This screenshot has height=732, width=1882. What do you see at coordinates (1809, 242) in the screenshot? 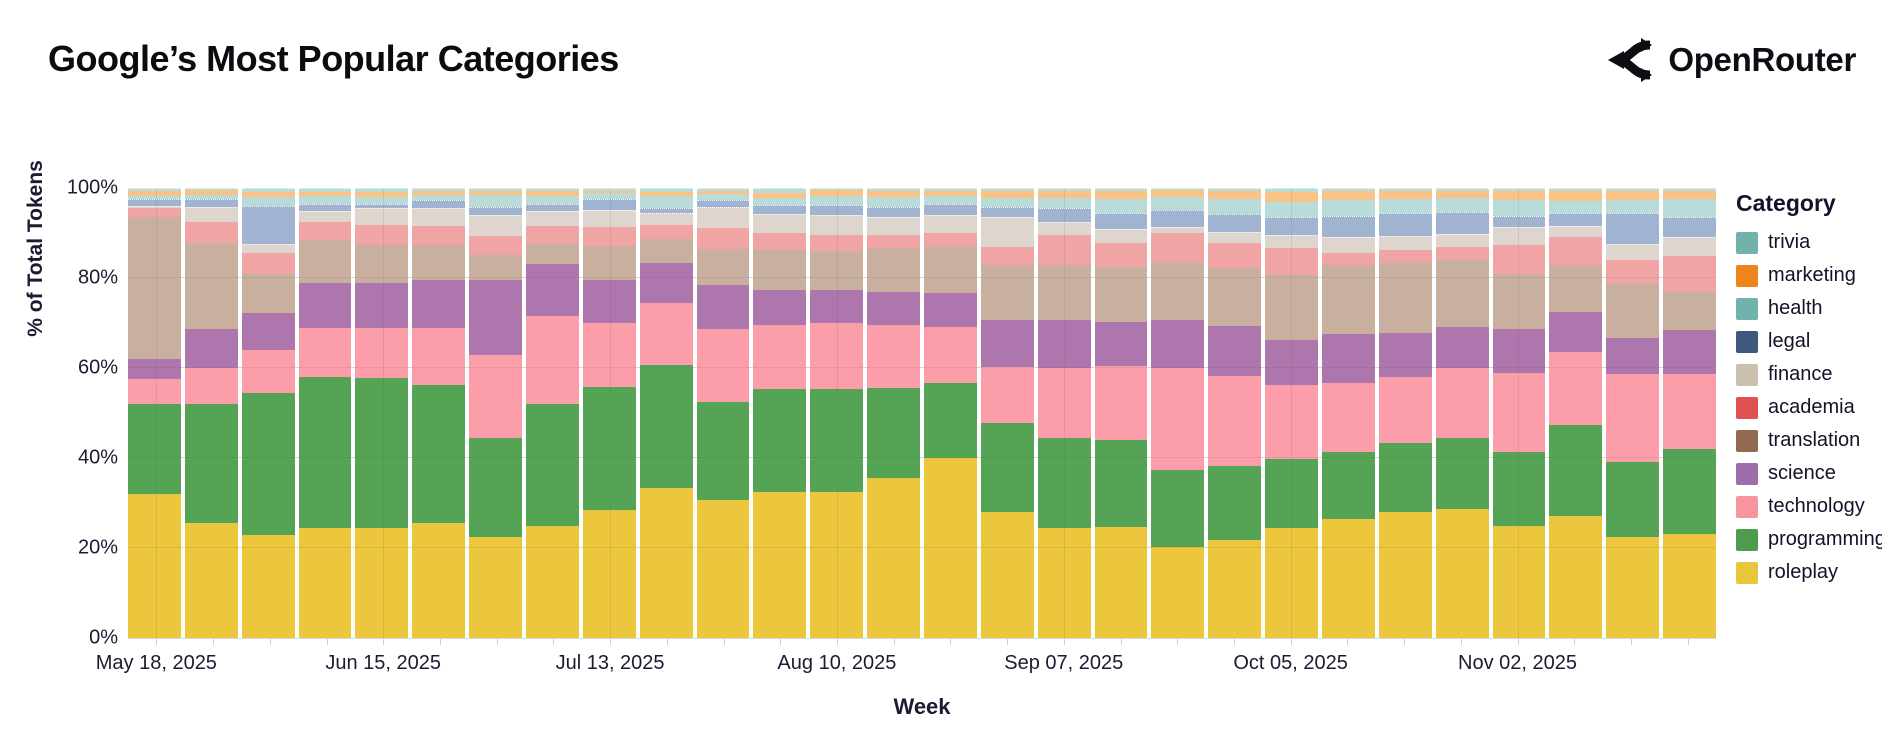
I see `legend-item-trivia: trivia` at bounding box center [1809, 242].